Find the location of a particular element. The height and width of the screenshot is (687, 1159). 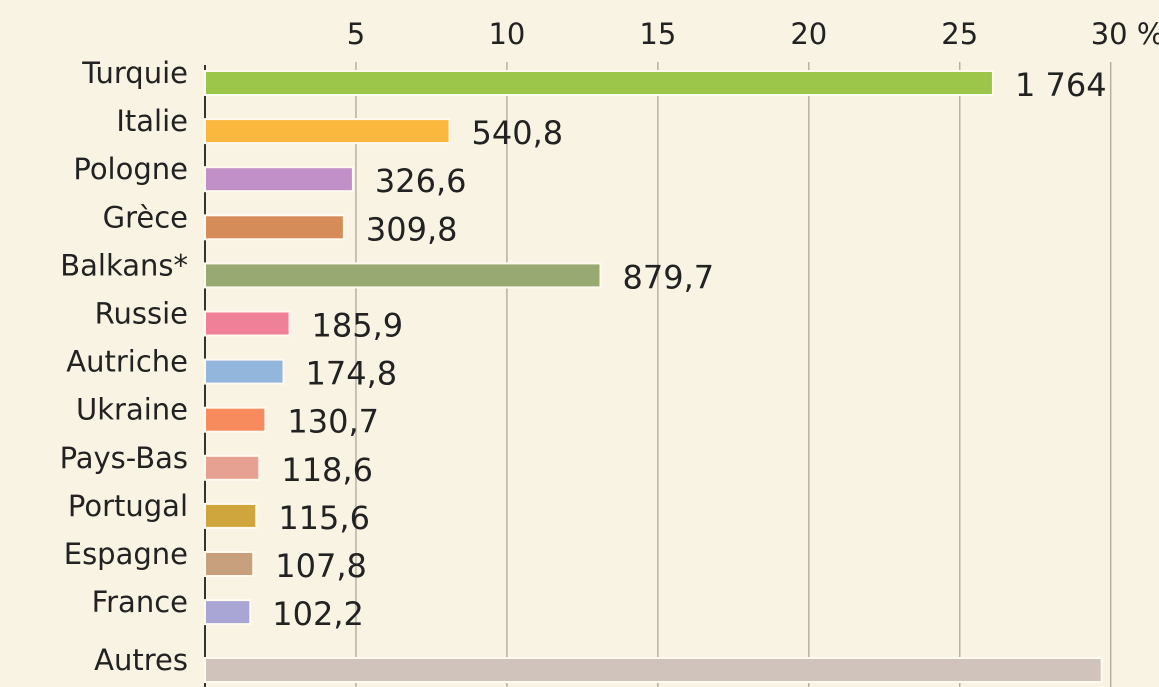

data-label: 879,7 is located at coordinates (668, 277).